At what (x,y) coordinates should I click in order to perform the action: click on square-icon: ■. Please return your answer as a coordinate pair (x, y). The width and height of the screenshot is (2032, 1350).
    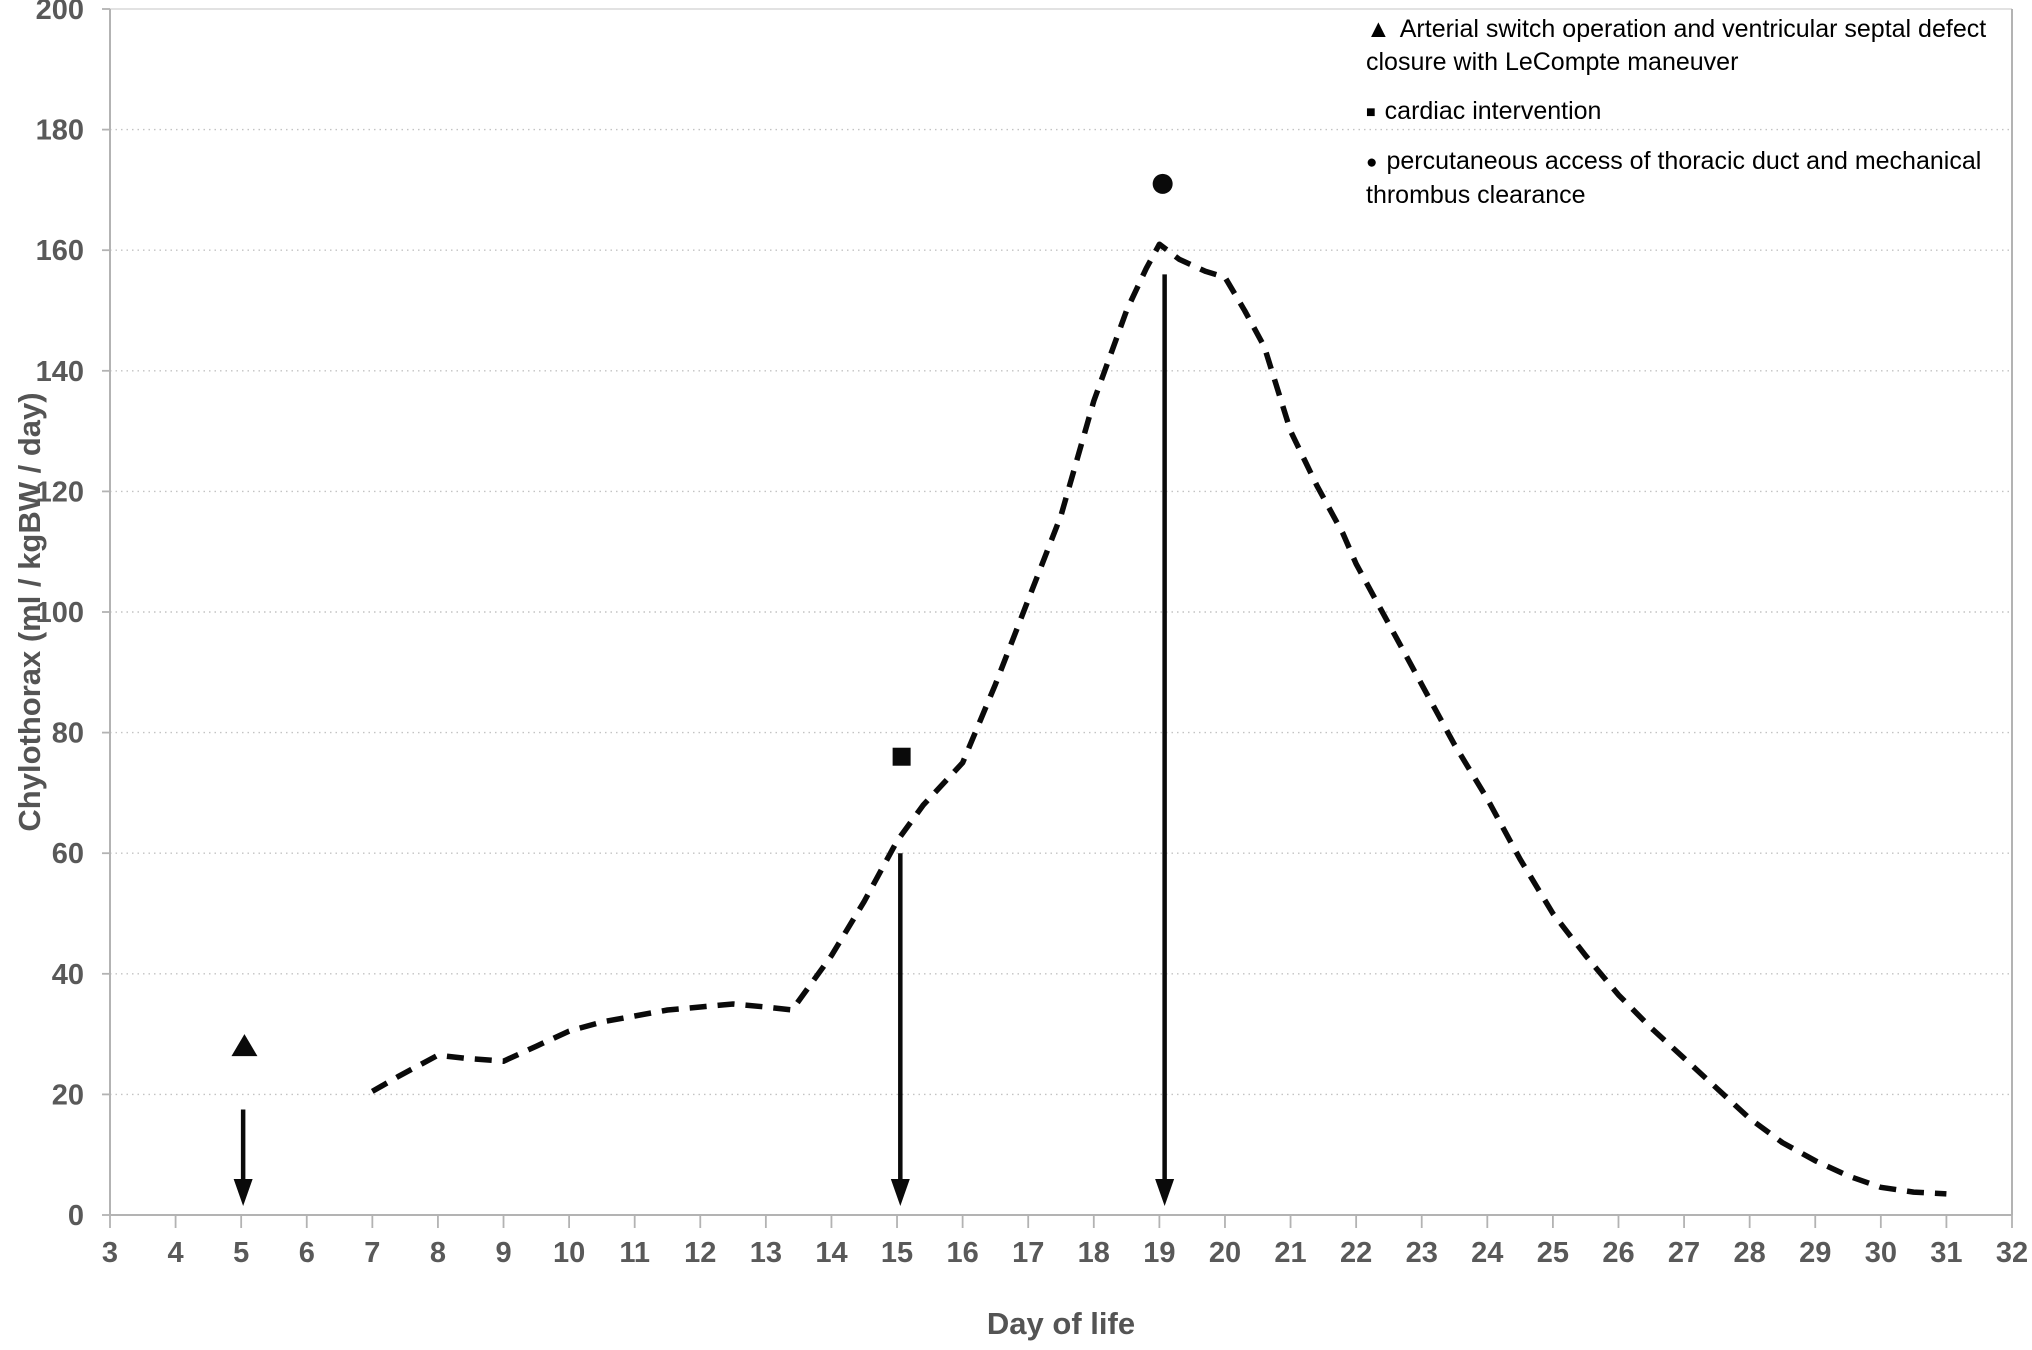
    Looking at the image, I should click on (1371, 112).